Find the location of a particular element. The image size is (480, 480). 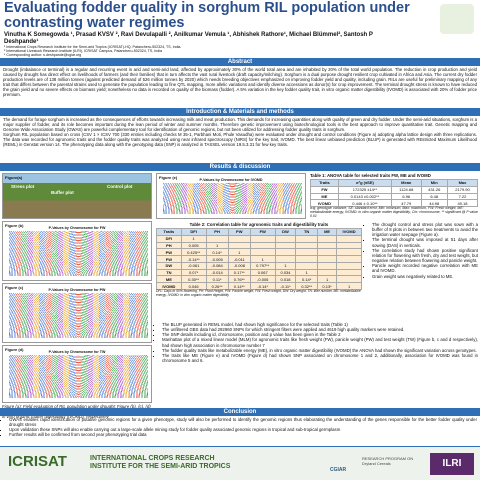

header-cell: Max is located at coordinates (462, 183).